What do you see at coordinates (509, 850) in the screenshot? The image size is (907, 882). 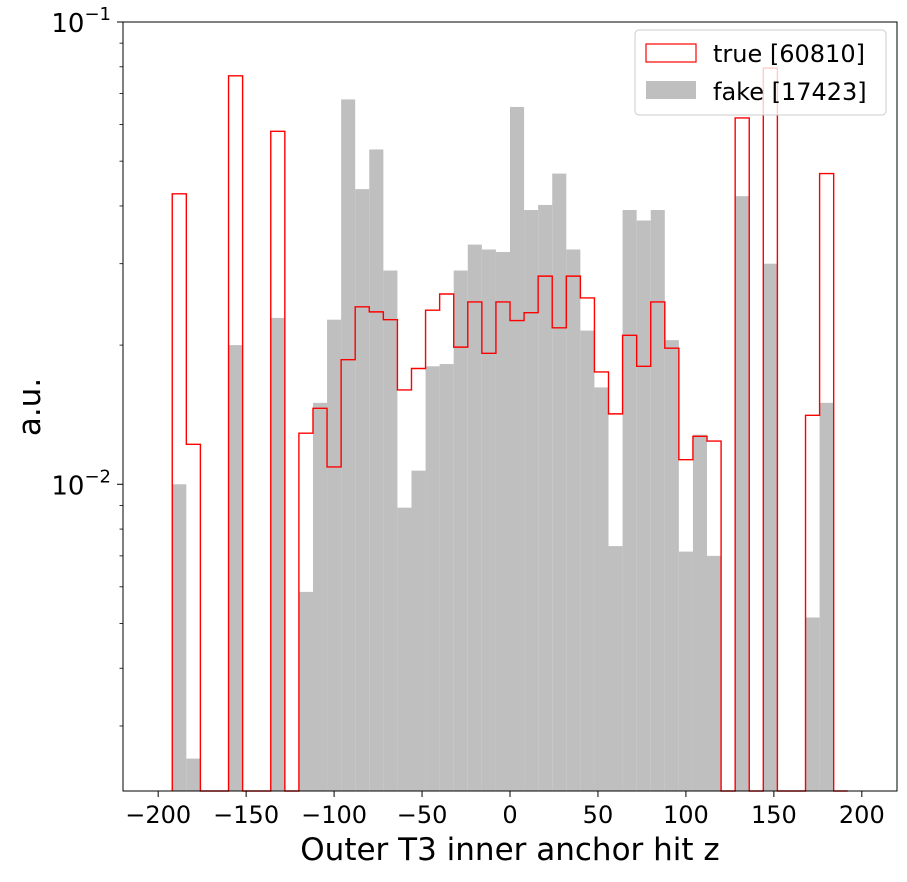 I see `x-axis-label: Outer T3 inner anchor hit z` at bounding box center [509, 850].